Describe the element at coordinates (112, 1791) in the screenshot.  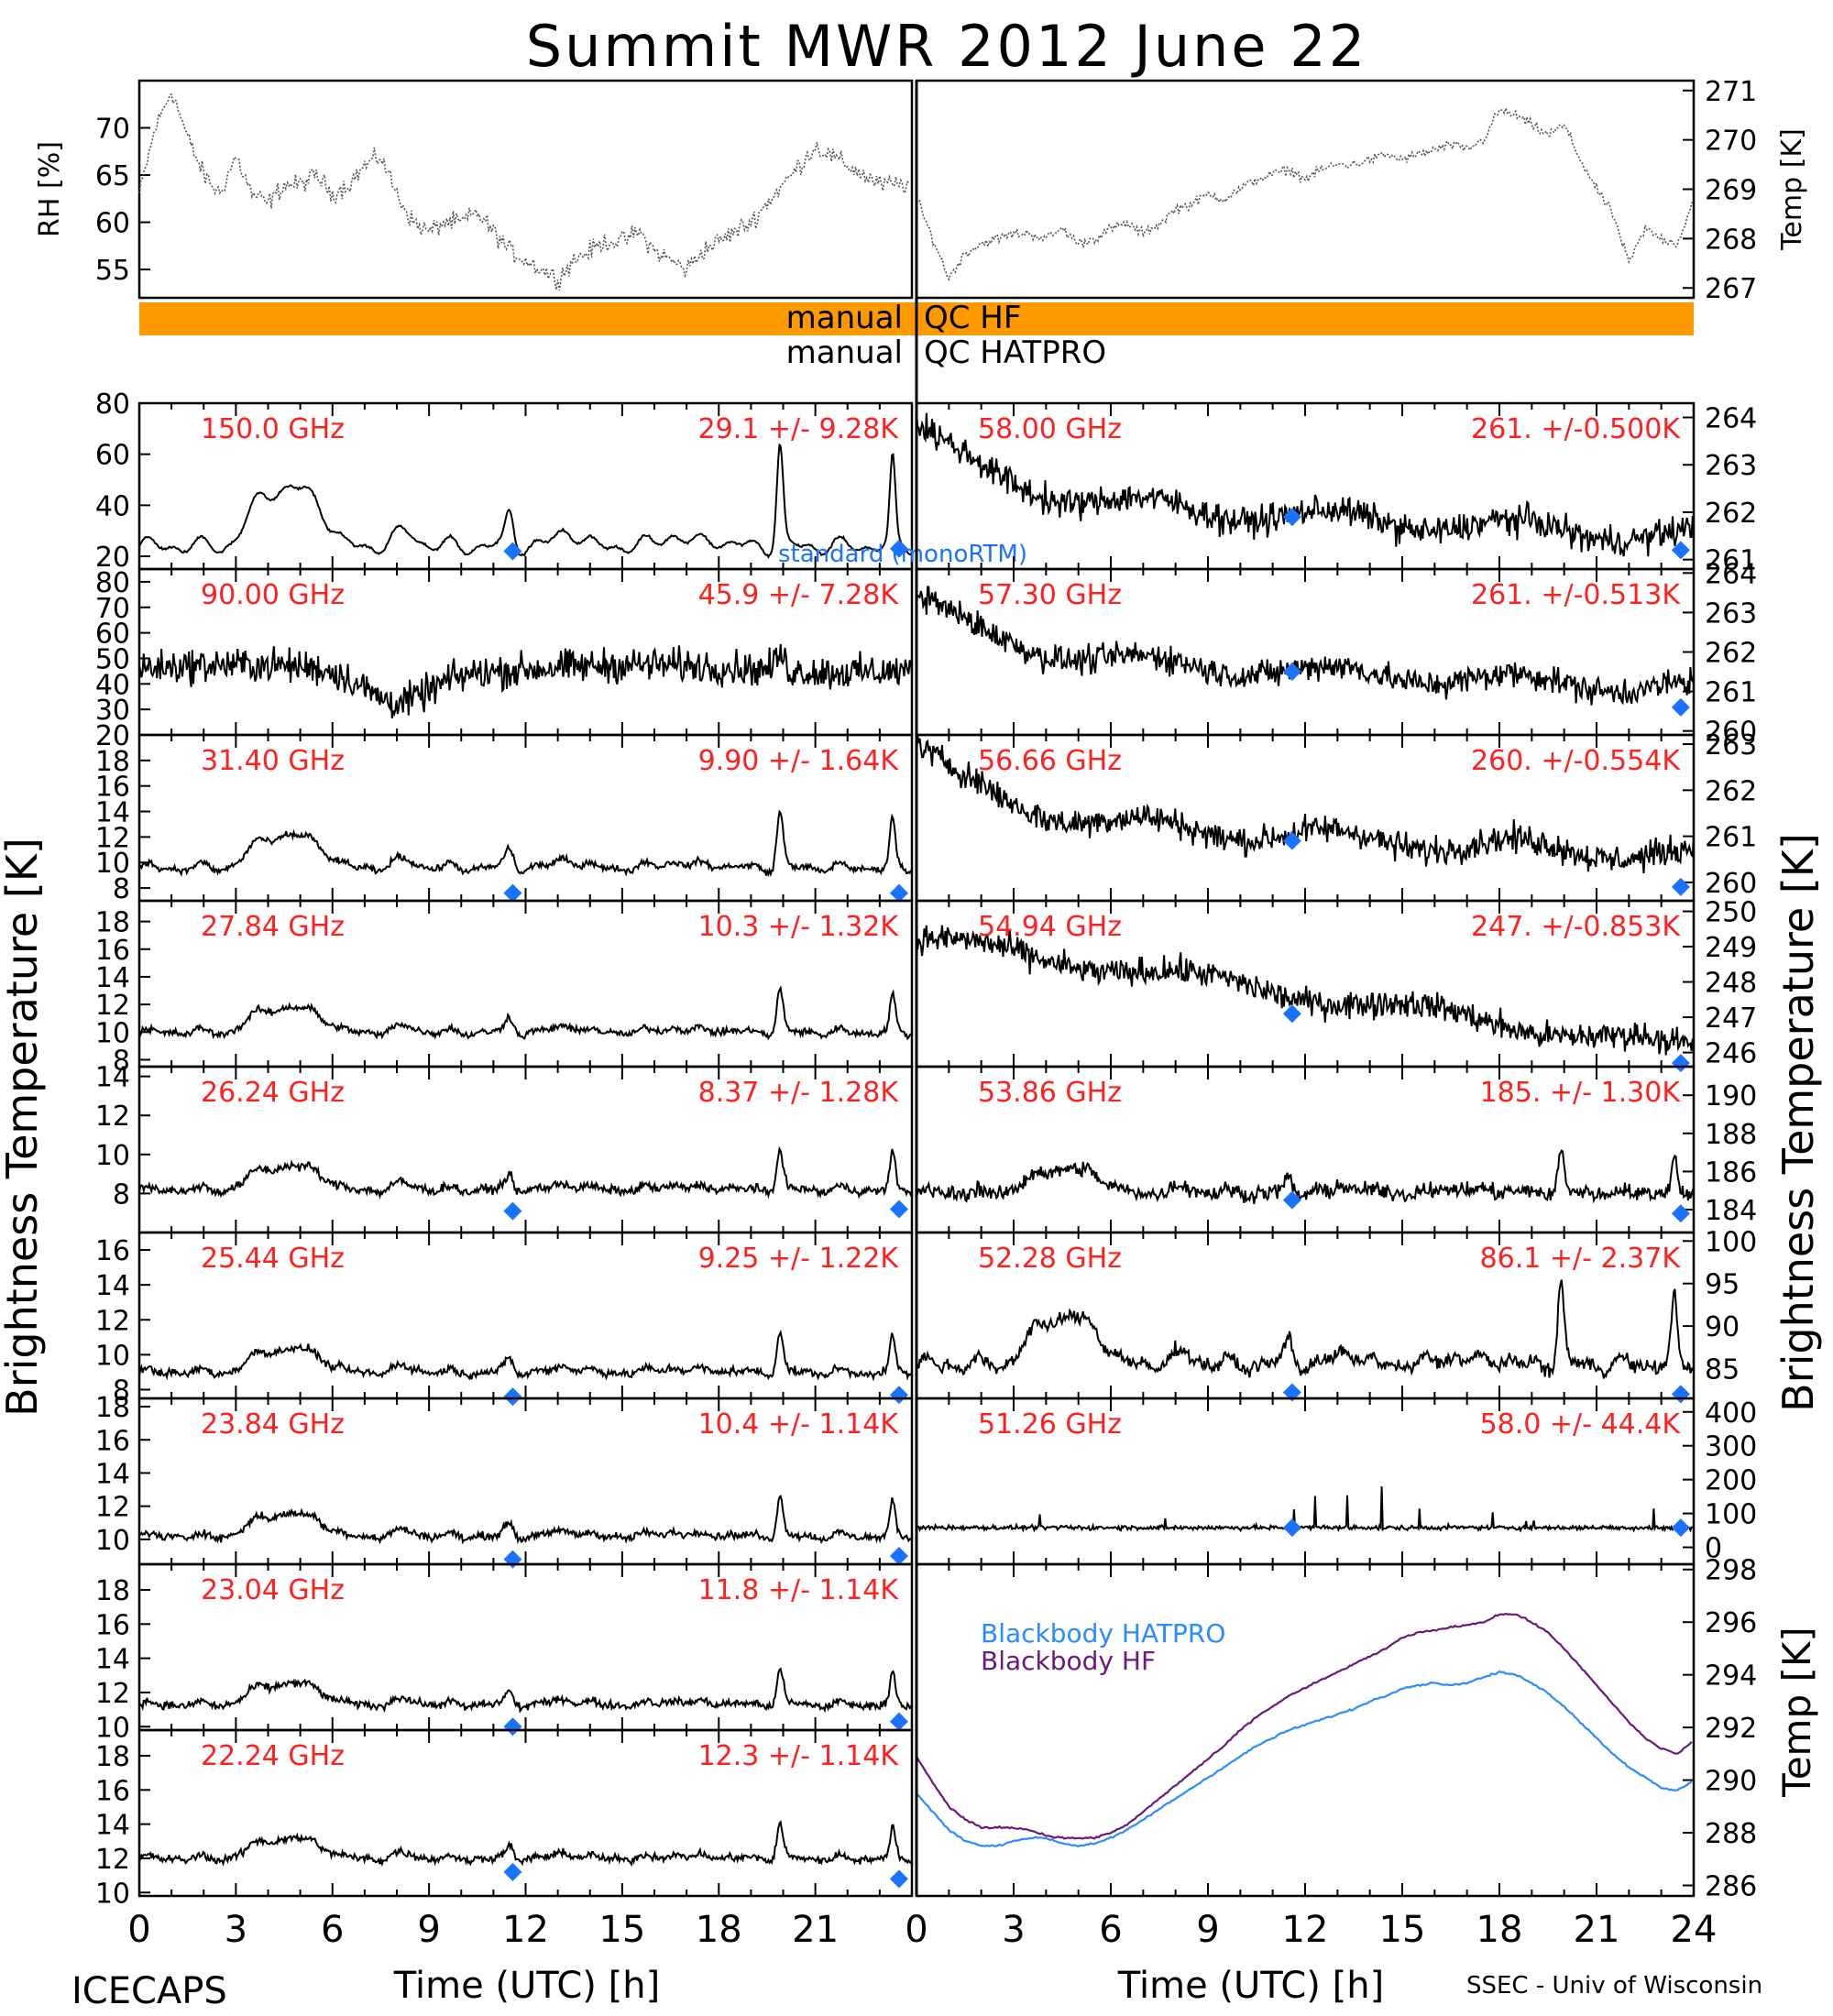
I see `left-panel-8-ytick-label: 16` at that location.